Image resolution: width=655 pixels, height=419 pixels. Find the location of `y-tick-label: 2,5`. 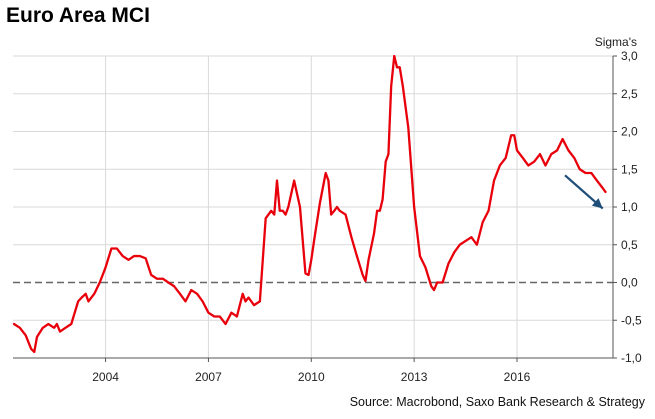

y-tick-label: 2,5 is located at coordinates (629, 94).